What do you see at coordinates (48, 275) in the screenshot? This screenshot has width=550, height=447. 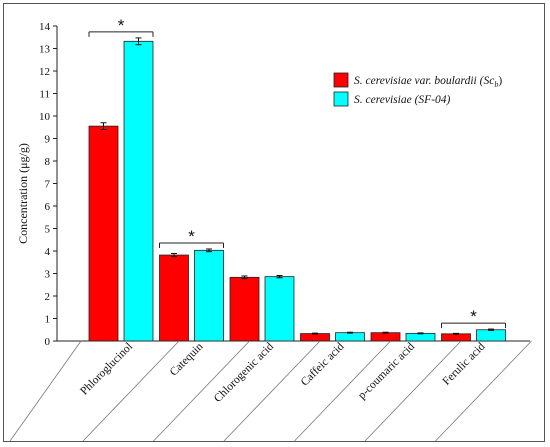 I see `y-tick-label: 3` at bounding box center [48, 275].